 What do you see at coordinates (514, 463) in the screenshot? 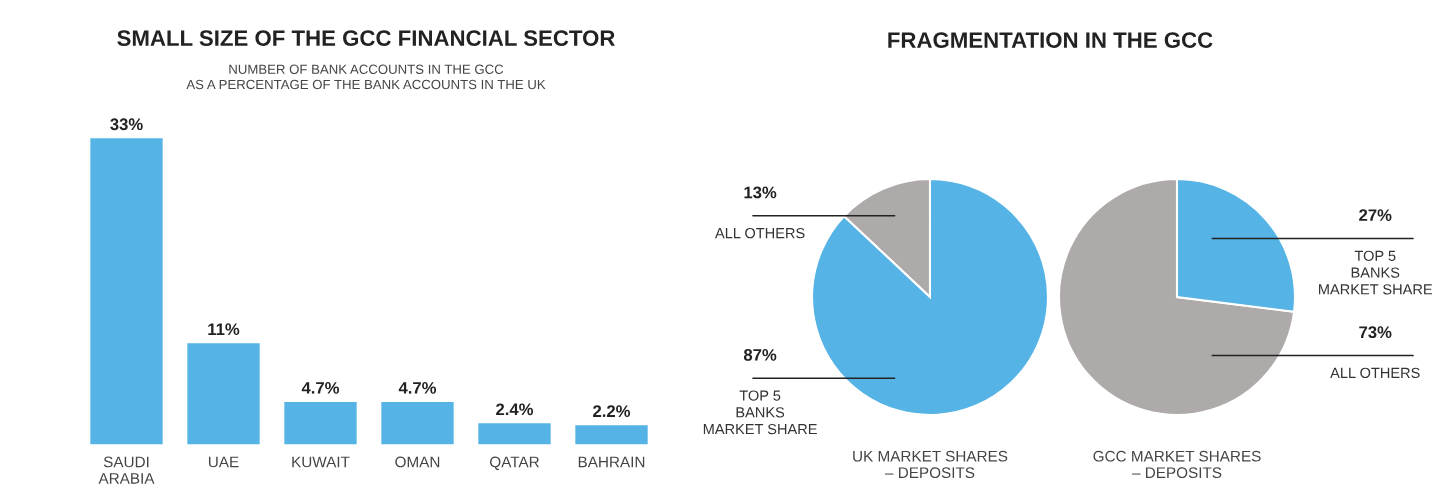
I see `x-tick-label: QATAR` at bounding box center [514, 463].